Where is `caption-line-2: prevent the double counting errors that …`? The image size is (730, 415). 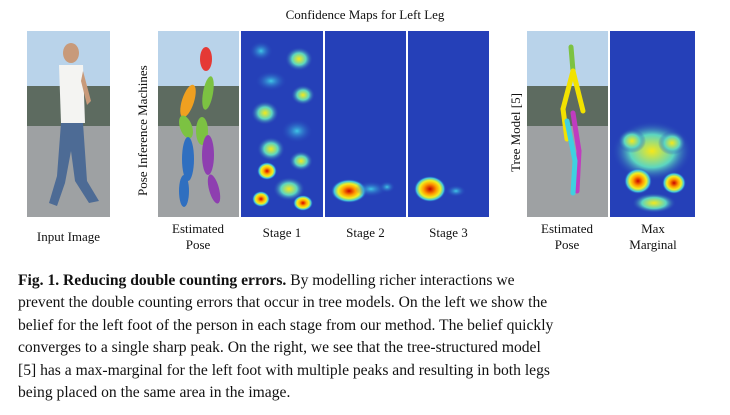
caption-line-2: prevent the double counting errors that … is located at coordinates (283, 303).